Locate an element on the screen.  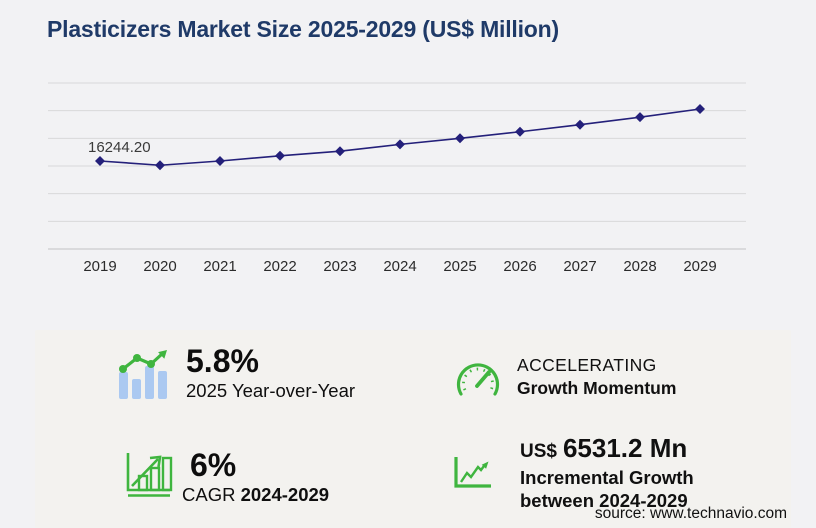
speedometer-icon is located at coordinates (478, 379).